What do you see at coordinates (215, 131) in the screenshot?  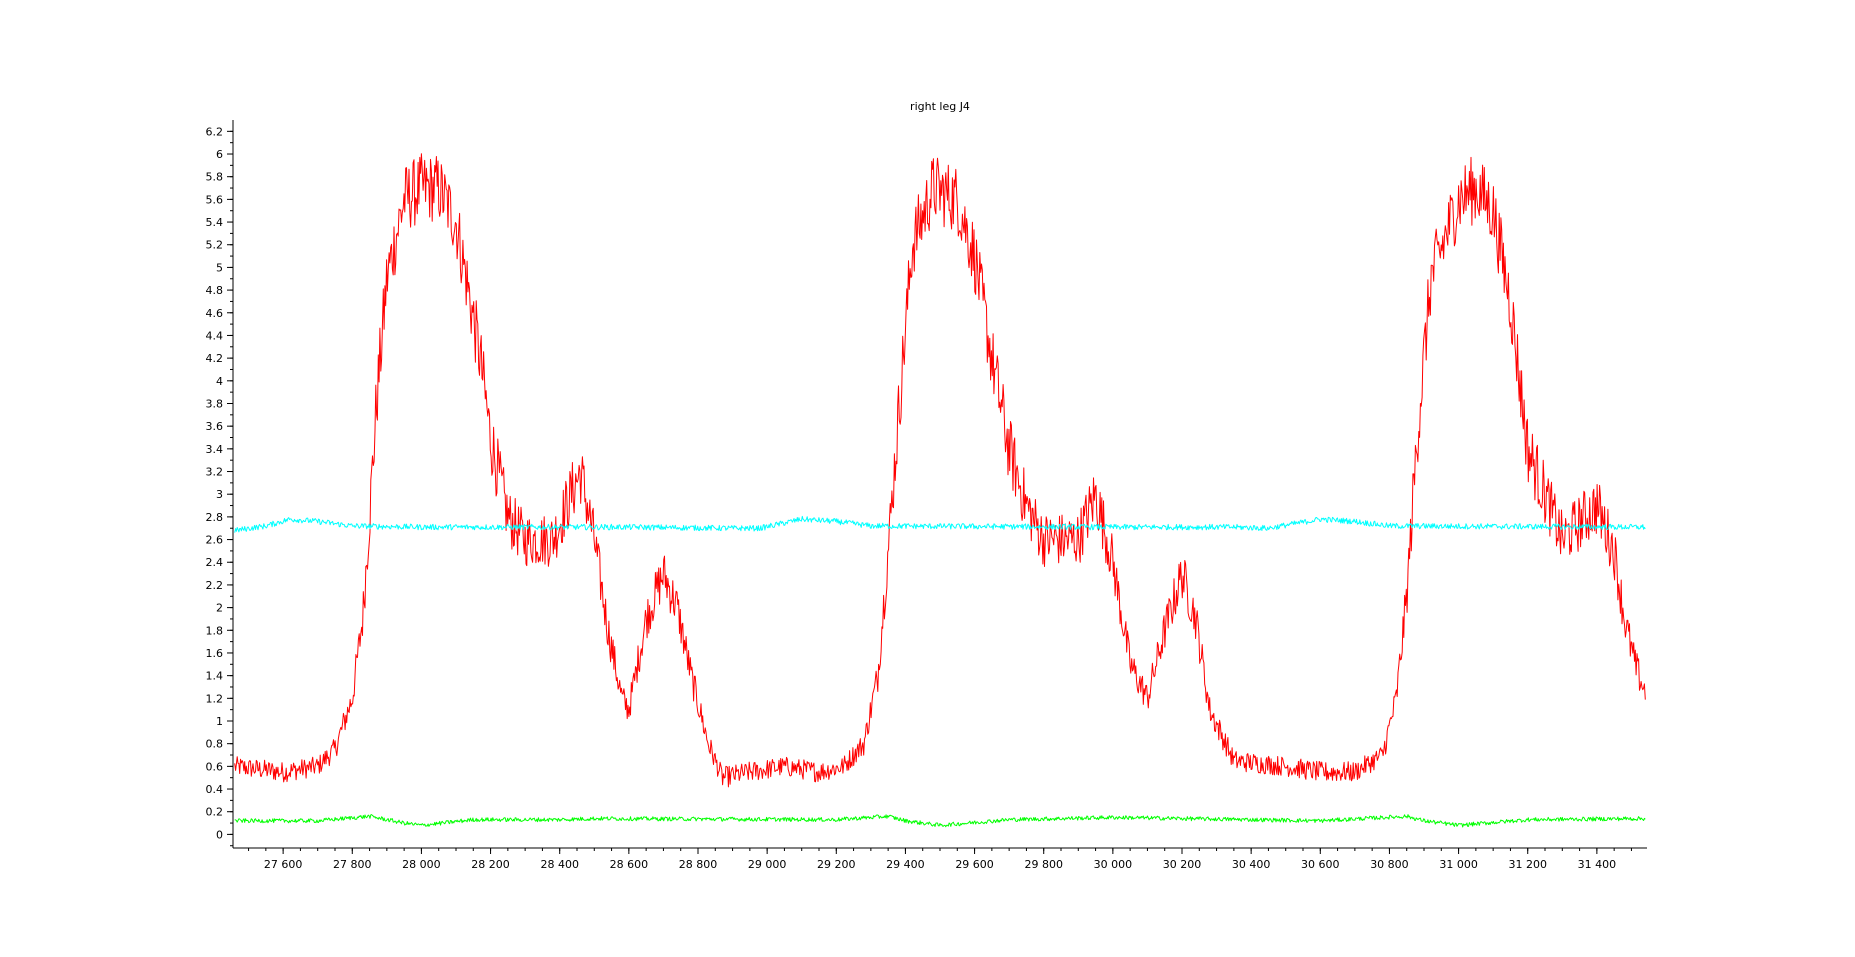 I see `y-tick-label: 6.2` at bounding box center [215, 131].